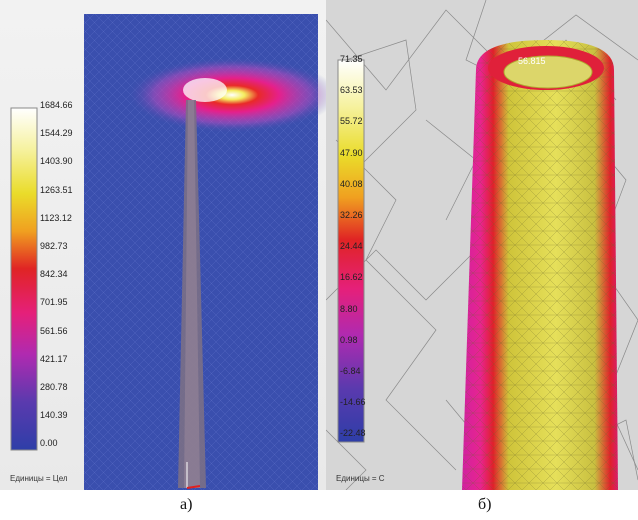 The width and height of the screenshot is (638, 520). Describe the element at coordinates (54, 330) in the screenshot. I see `legend-tick-label: 561.56` at that location.